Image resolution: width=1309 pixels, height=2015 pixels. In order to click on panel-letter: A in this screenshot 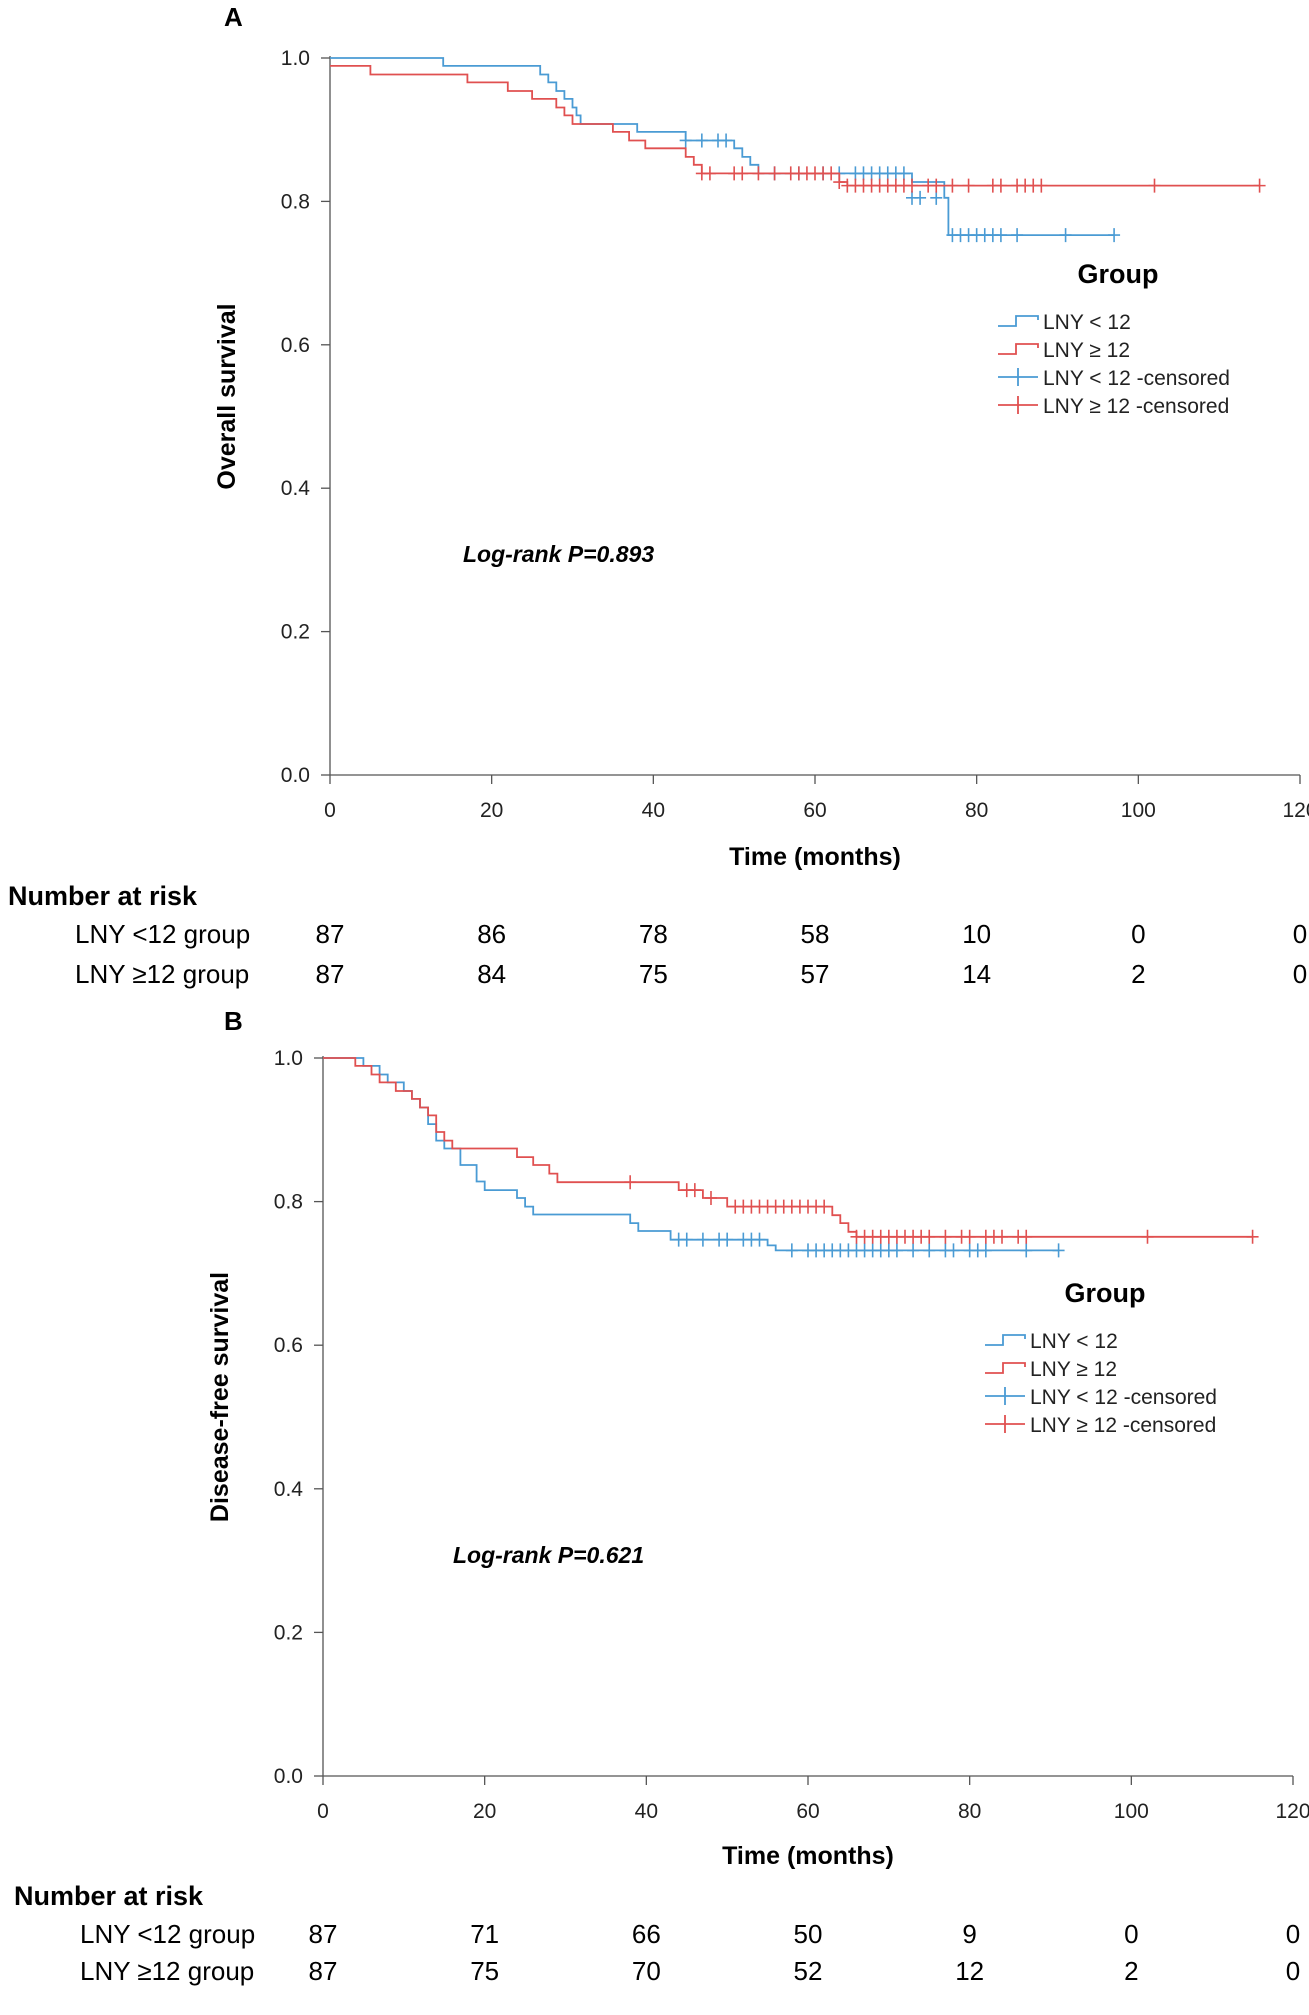, I will do `click(233, 17)`.